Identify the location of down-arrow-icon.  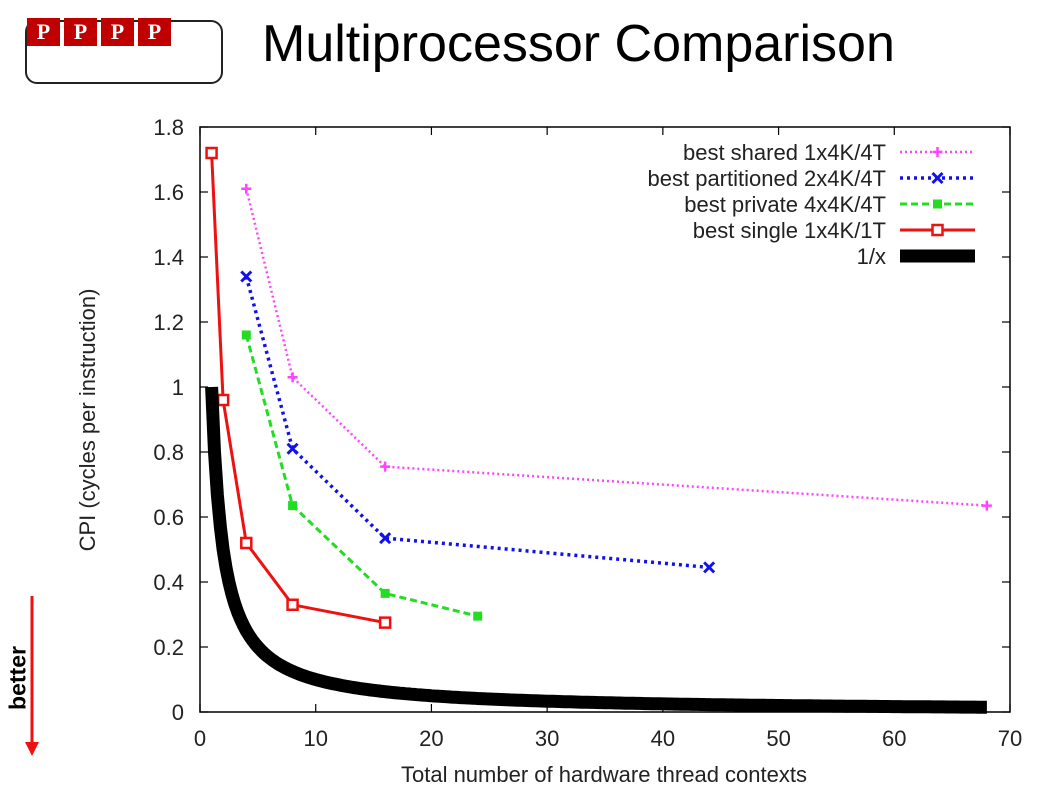
(32, 676).